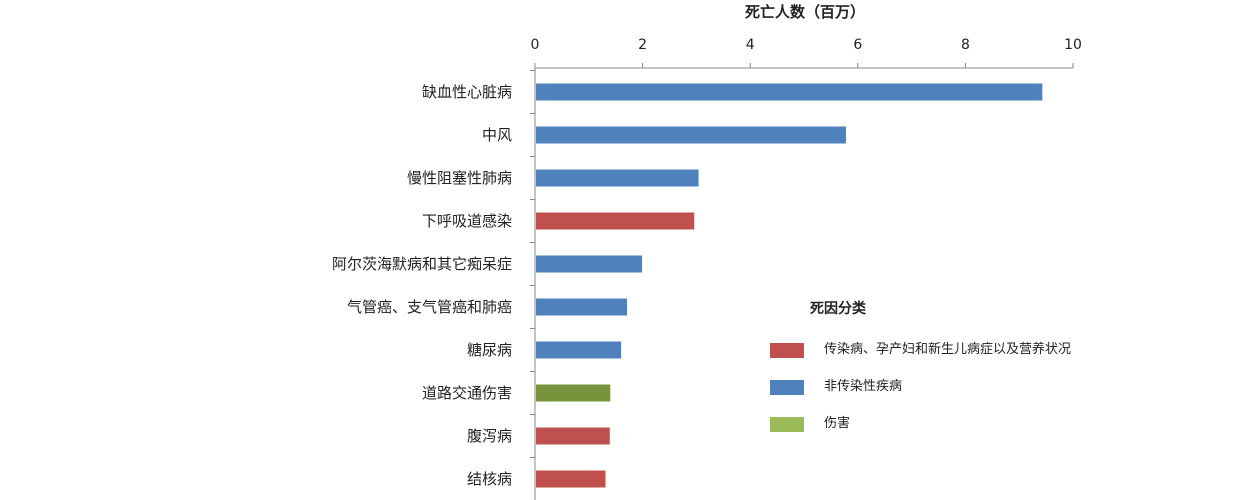  What do you see at coordinates (787, 350) in the screenshot?
I see `legend-swatch-communicable` at bounding box center [787, 350].